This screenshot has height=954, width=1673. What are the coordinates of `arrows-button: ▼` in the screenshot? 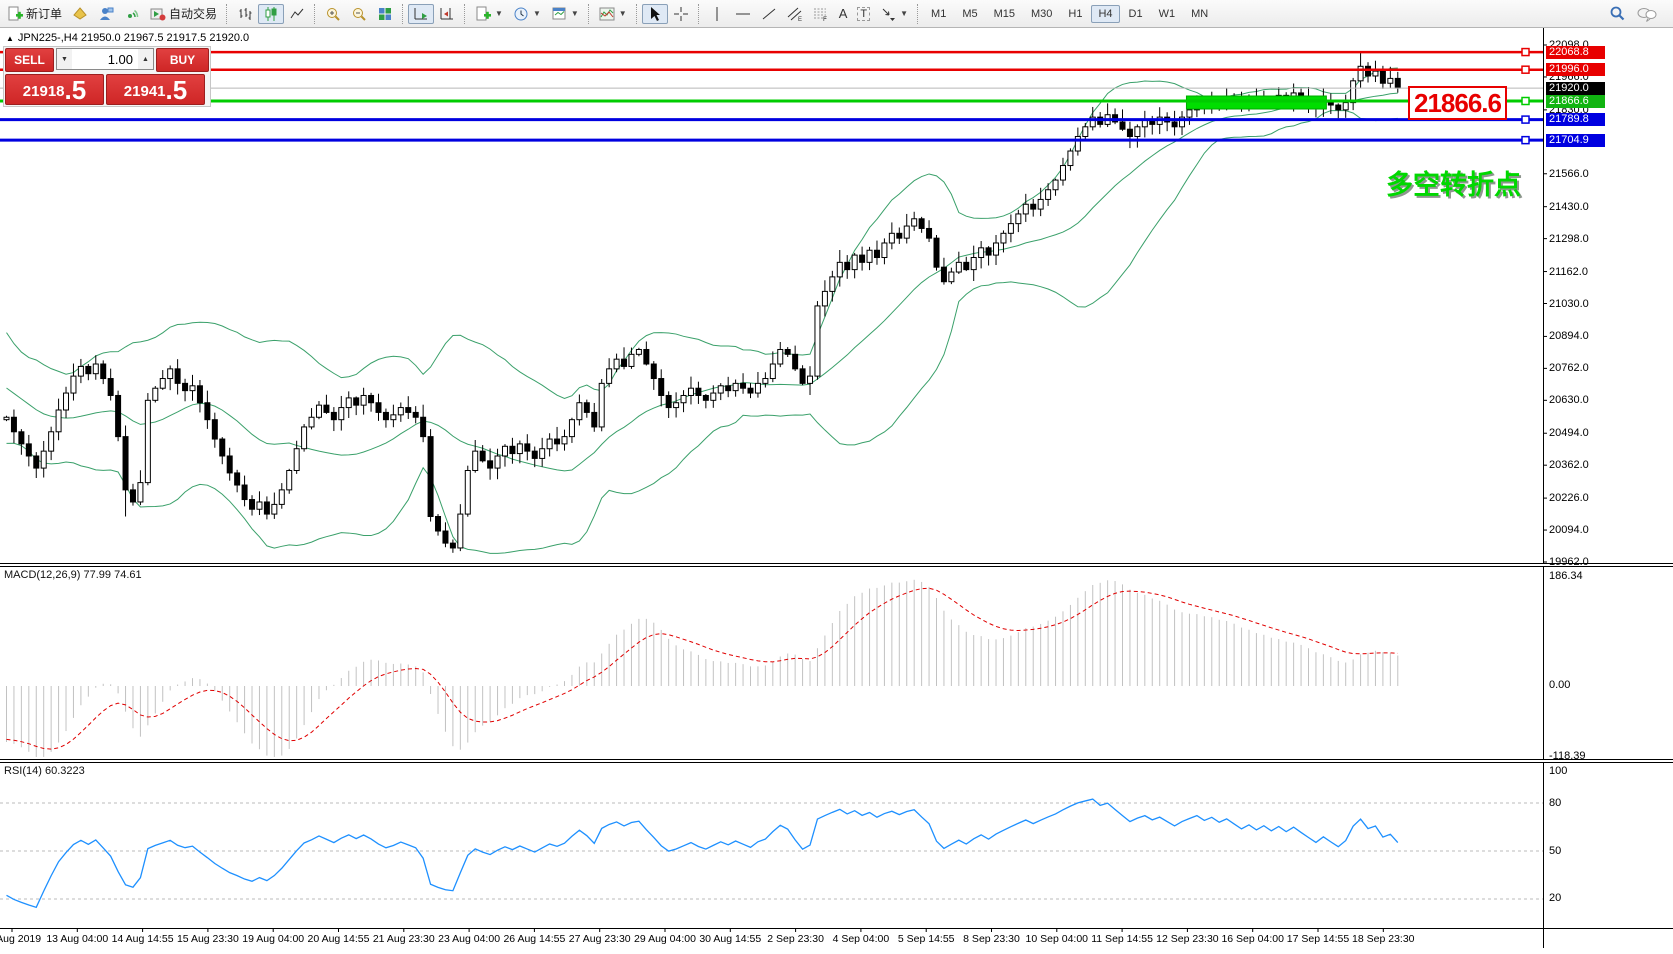 It's located at (894, 14).